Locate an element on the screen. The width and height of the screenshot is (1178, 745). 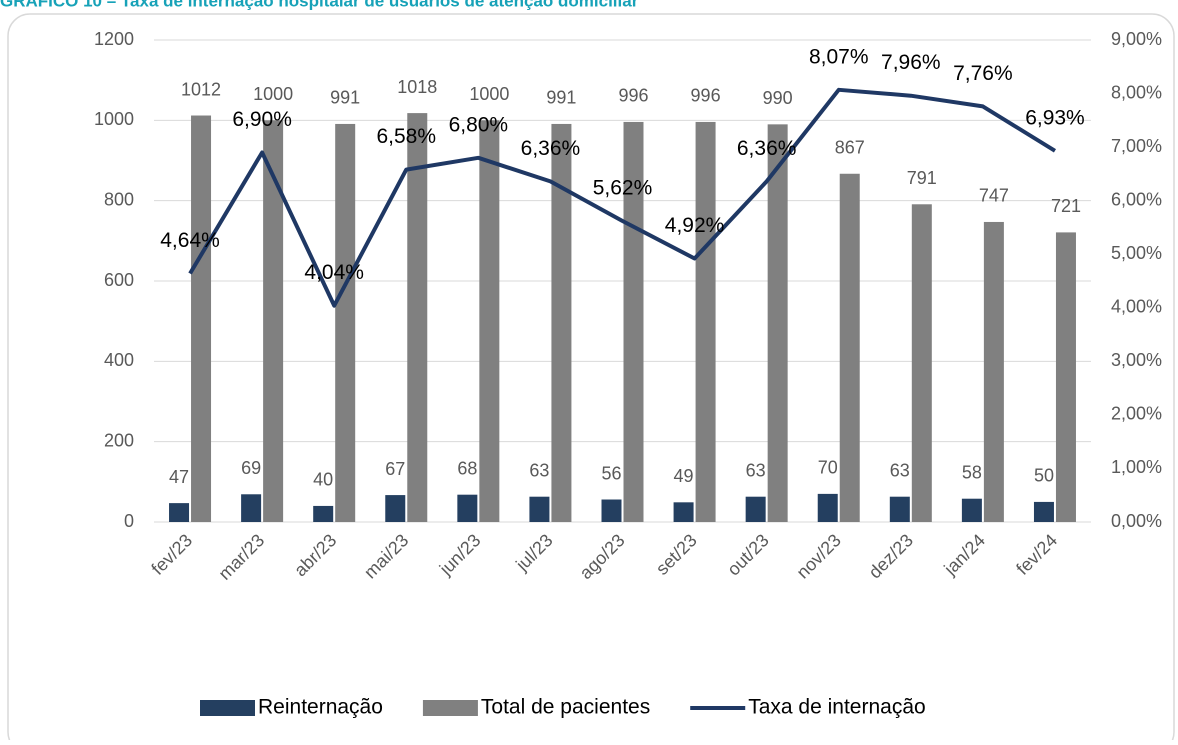
y2-tick-label: 6,00% is located at coordinates (1136, 199).